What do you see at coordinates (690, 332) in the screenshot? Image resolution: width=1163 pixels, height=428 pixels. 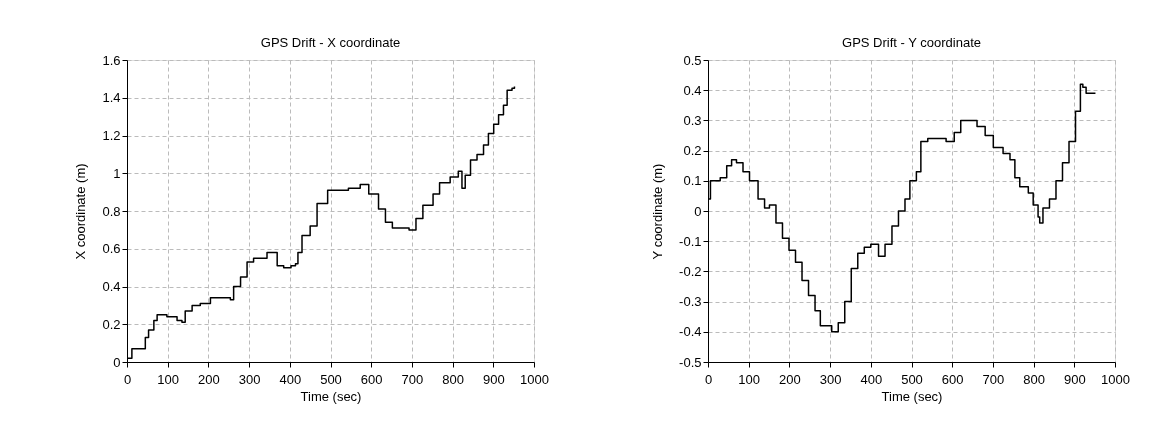 I see `y-tick-label: -0.4` at bounding box center [690, 332].